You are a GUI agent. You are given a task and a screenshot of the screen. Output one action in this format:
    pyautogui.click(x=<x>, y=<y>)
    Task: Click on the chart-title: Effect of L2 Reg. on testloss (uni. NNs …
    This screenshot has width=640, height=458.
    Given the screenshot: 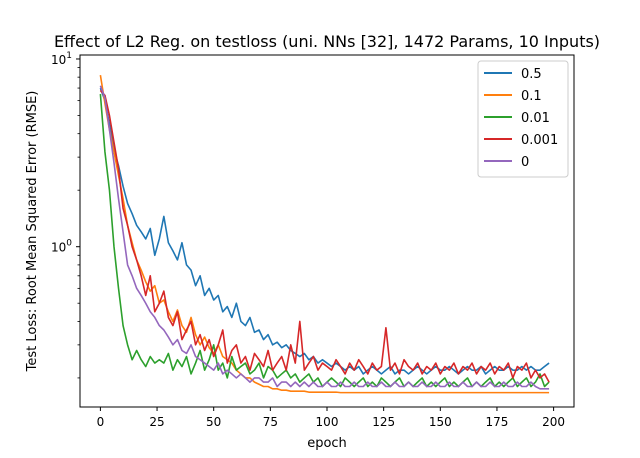 What is the action you would take?
    pyautogui.click(x=327, y=41)
    